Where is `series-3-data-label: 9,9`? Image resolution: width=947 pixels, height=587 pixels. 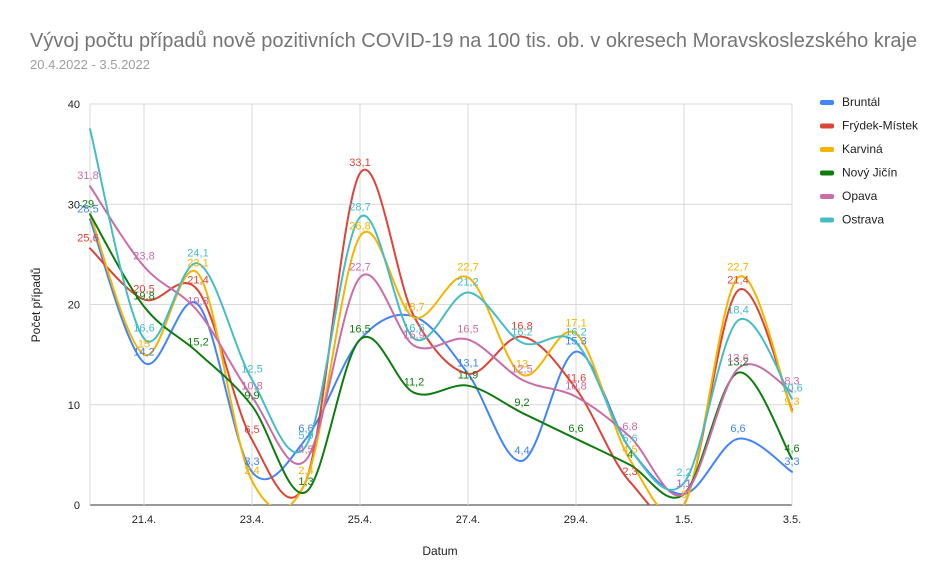
series-3-data-label: 9,9 is located at coordinates (251, 396).